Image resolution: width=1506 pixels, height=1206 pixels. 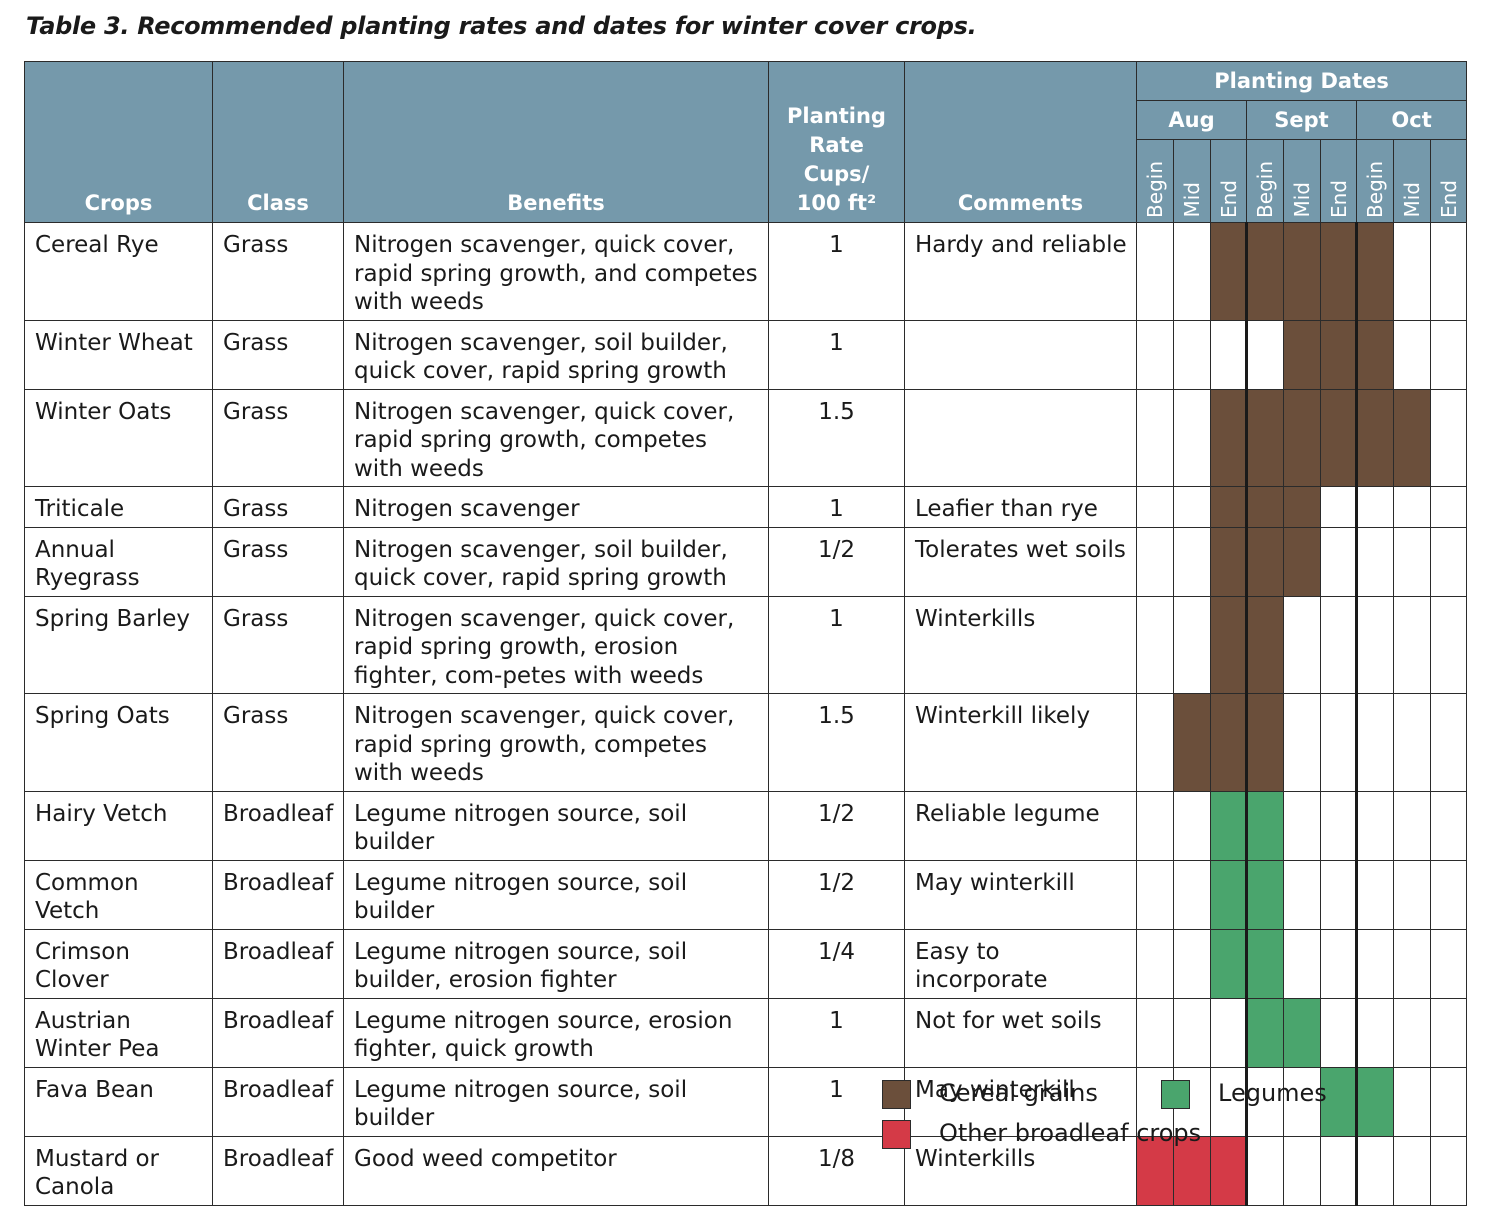 I want to click on crop-cell: Spring Barley, so click(x=118, y=644).